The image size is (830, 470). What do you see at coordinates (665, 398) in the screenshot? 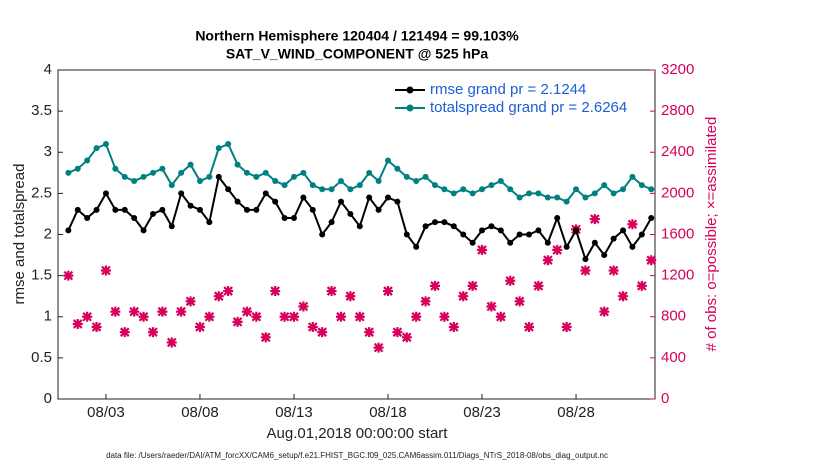
I see `y2-tick-label: 0` at bounding box center [665, 398].